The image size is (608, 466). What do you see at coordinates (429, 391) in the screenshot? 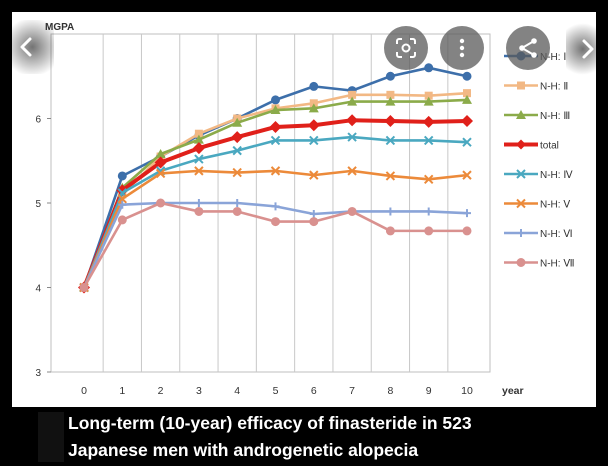
I see `x-tick-label: 9` at bounding box center [429, 391].